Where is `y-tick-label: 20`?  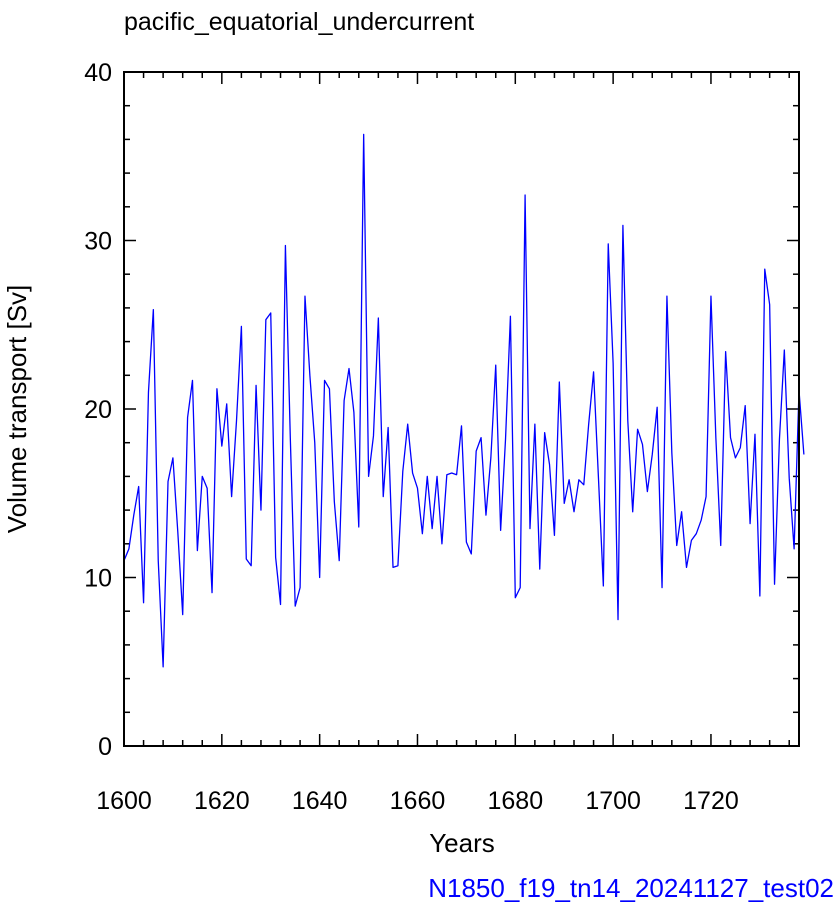
y-tick-label: 20 is located at coordinates (98, 410).